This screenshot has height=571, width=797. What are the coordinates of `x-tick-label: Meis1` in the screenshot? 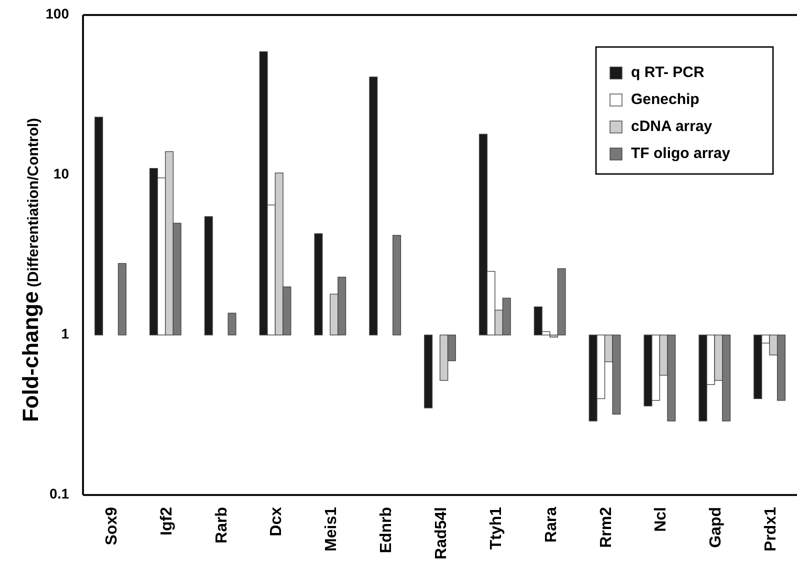 It's located at (331, 529).